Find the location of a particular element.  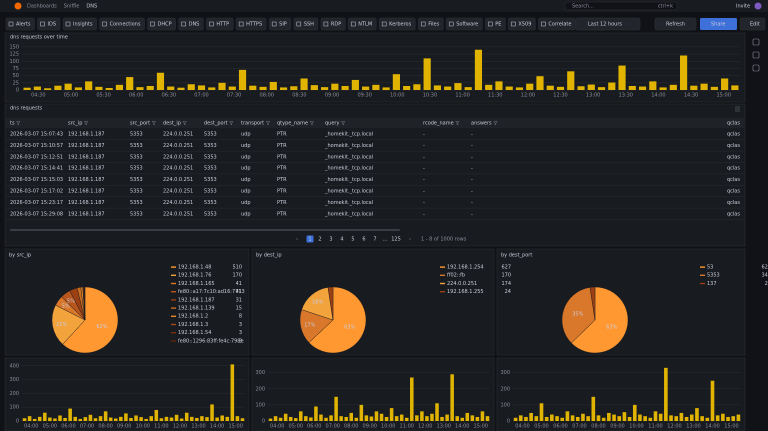

legend-label: 53 is located at coordinates (710, 268).